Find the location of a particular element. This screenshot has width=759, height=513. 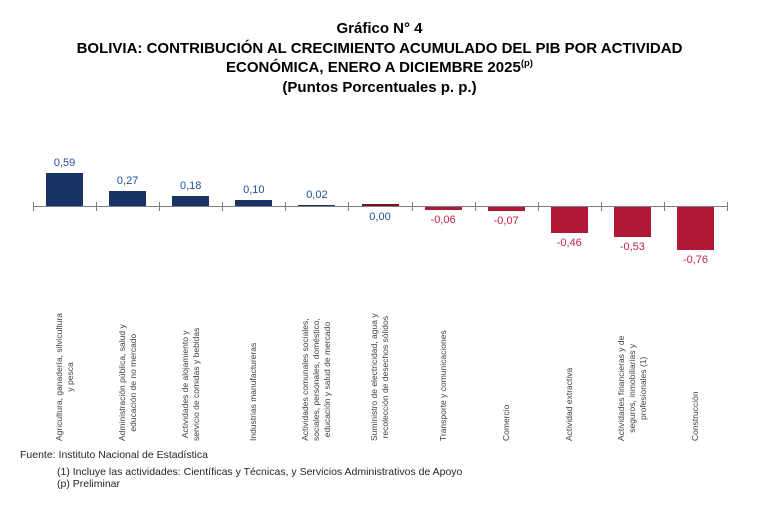

category-label-rotator: Actividad extractiva is located at coordinates (569, 366).